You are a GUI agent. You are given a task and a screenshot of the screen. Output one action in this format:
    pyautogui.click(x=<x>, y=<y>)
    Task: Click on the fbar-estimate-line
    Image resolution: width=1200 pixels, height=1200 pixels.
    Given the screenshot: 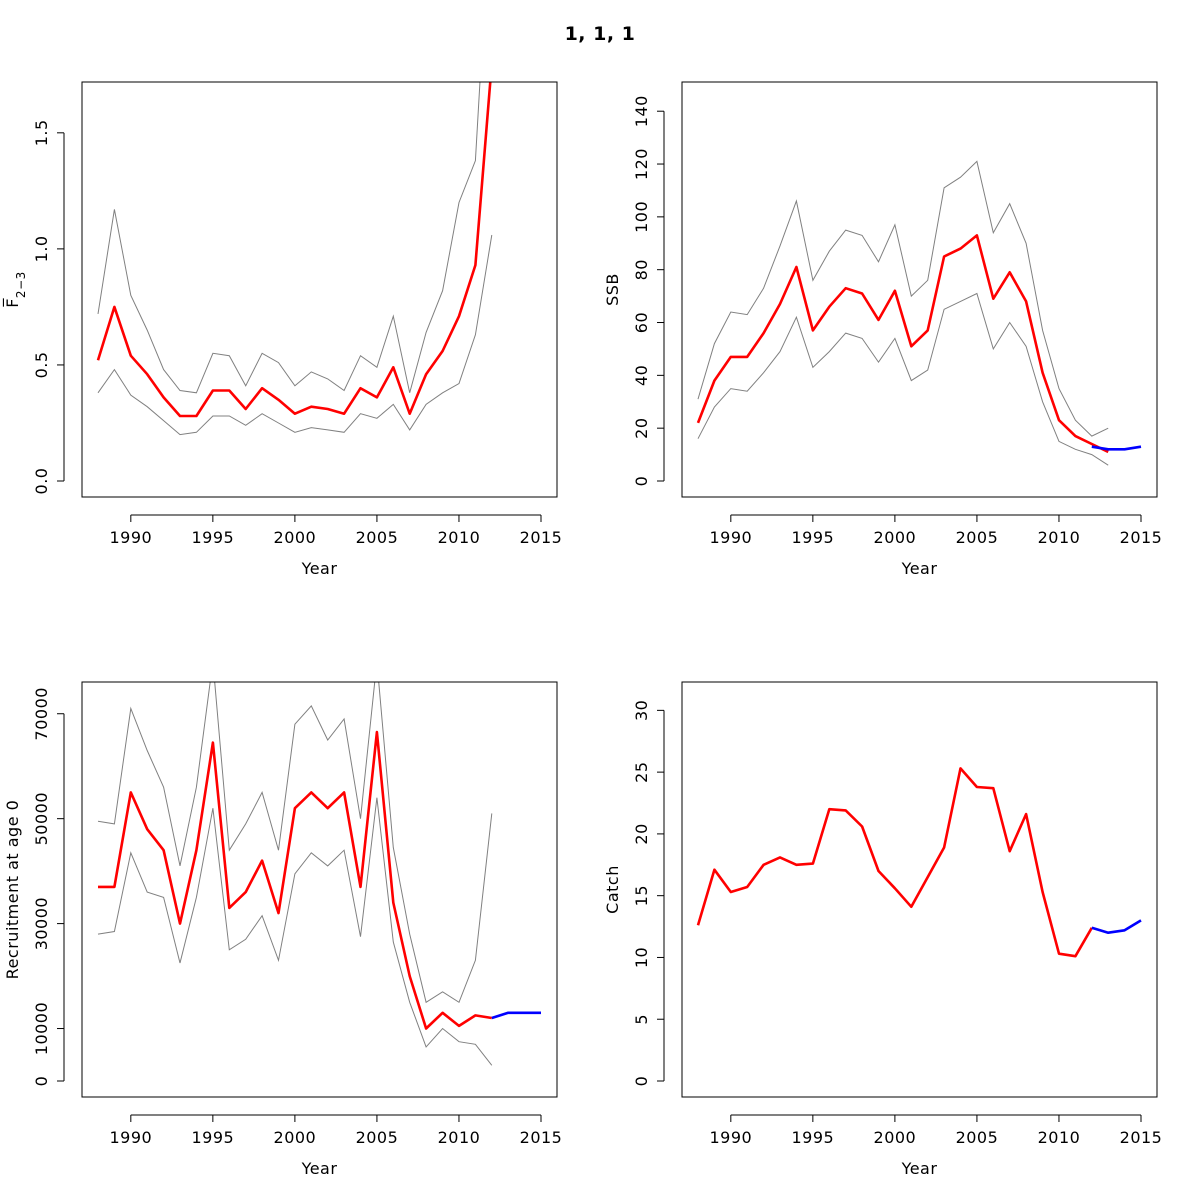 What is the action you would take?
    pyautogui.click(x=294, y=250)
    